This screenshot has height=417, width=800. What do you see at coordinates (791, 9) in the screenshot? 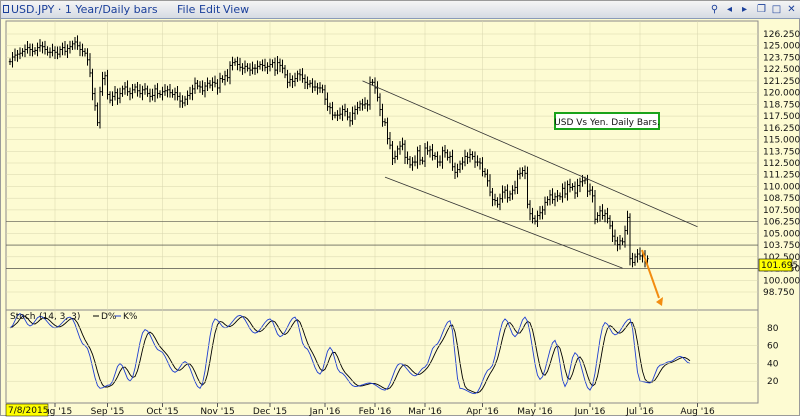
I see `close-icon: ✕` at bounding box center [791, 9].